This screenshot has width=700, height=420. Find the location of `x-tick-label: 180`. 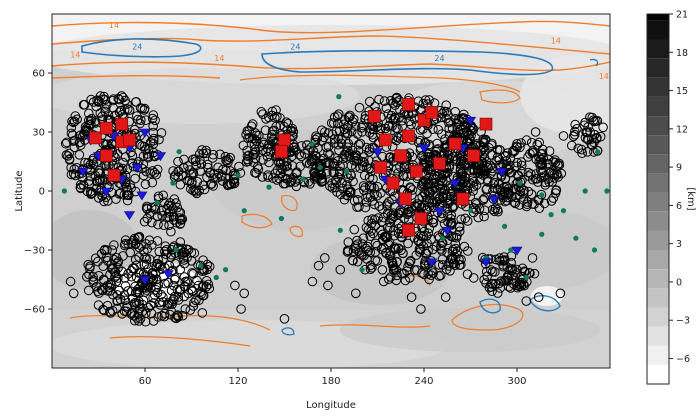

x-tick-label: 180 is located at coordinates (330, 381).